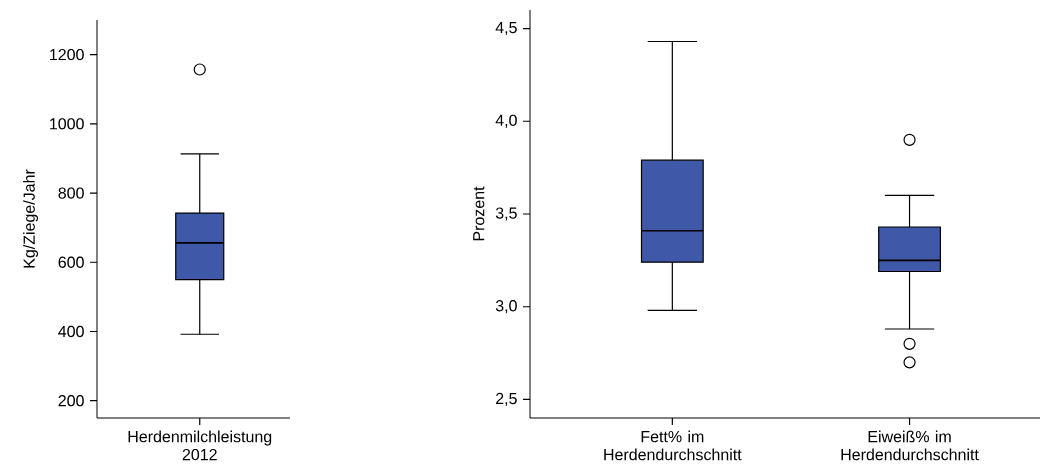 The image size is (1046, 472). Describe the element at coordinates (71, 331) in the screenshot. I see `y-tick-label: 400` at that location.